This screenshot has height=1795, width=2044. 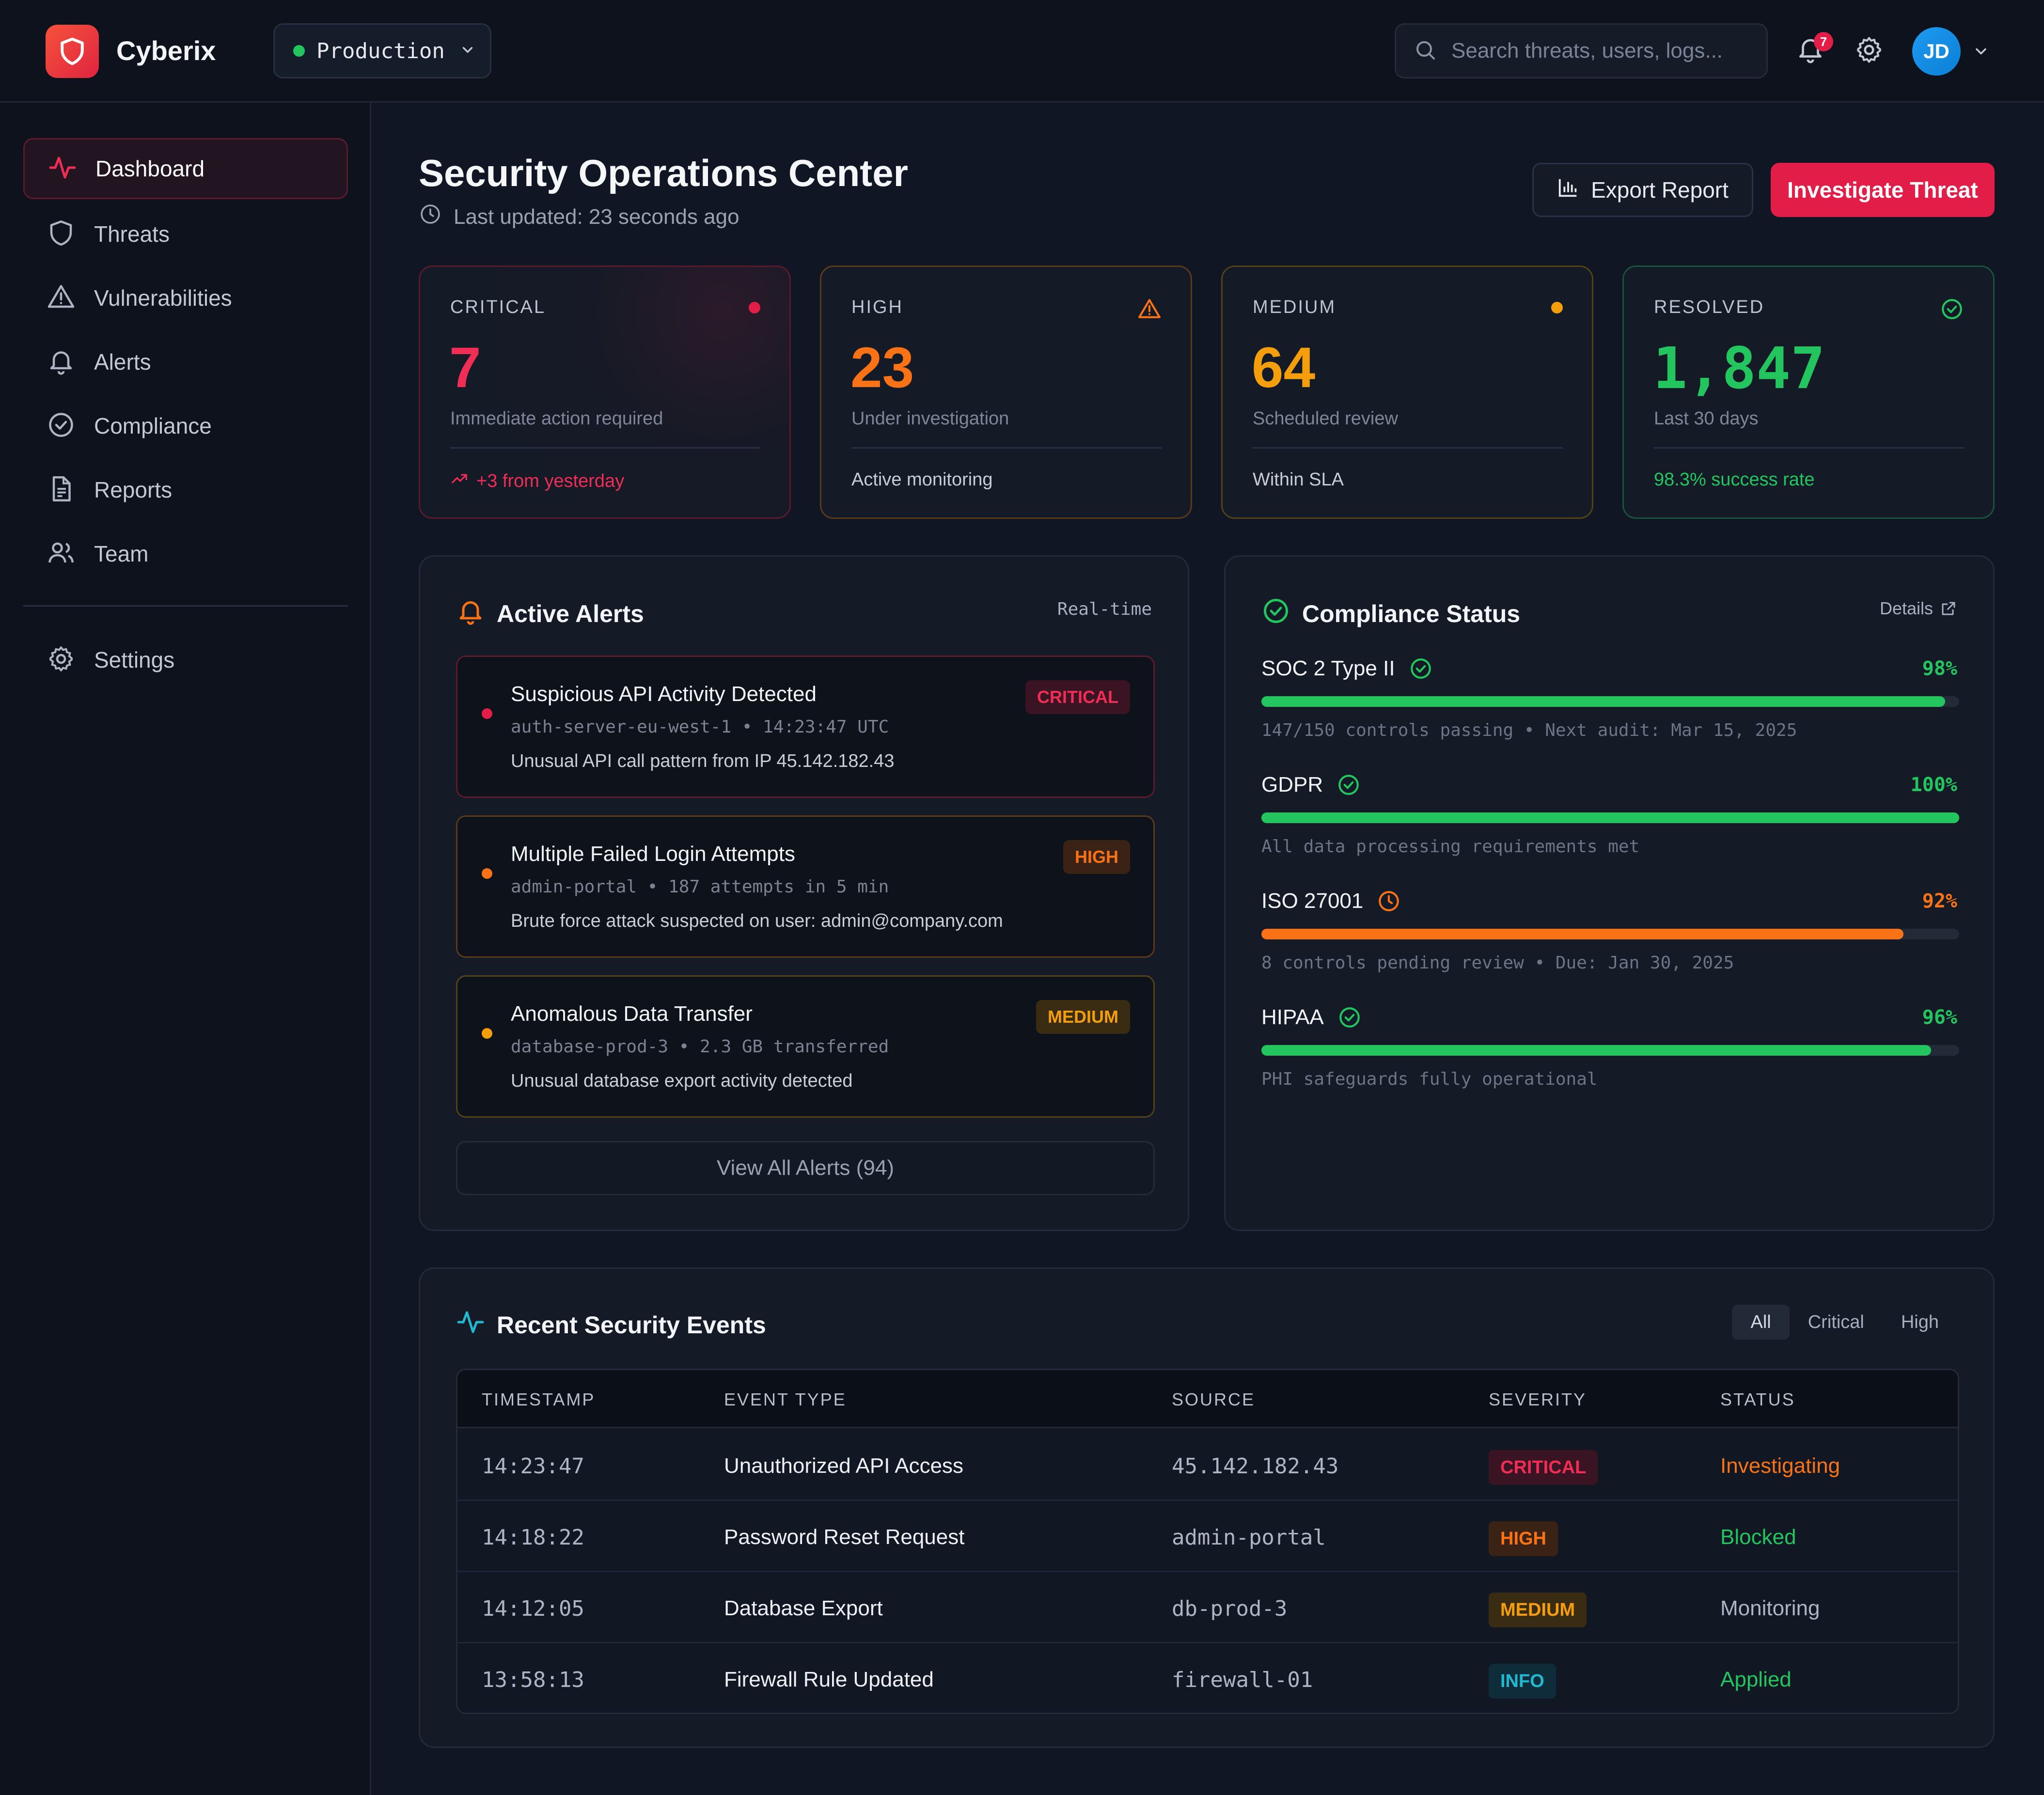 What do you see at coordinates (166, 50) in the screenshot?
I see `brand-name: Cyberix` at bounding box center [166, 50].